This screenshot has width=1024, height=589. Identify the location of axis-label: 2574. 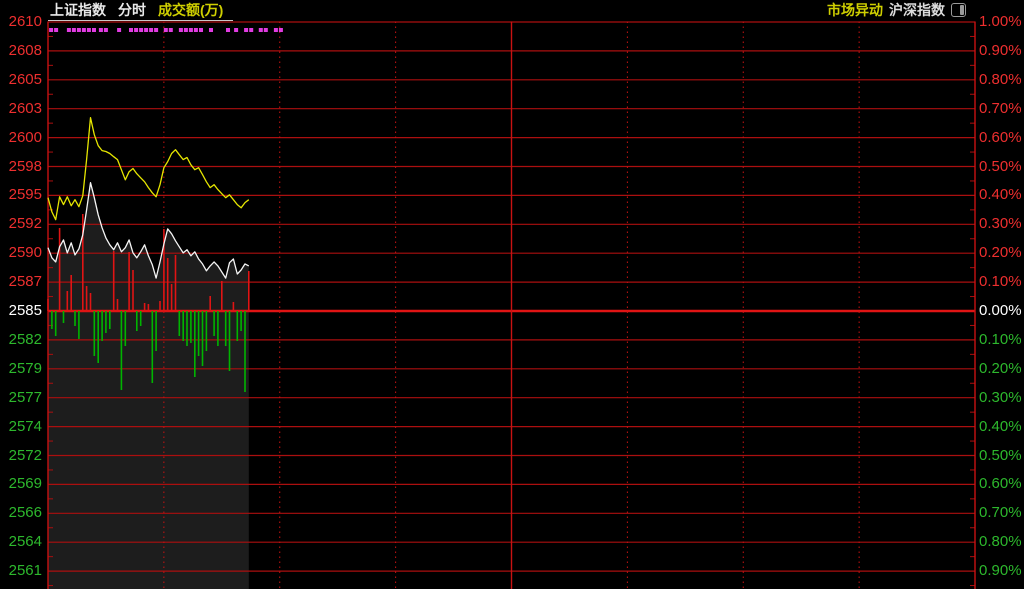
(25, 426).